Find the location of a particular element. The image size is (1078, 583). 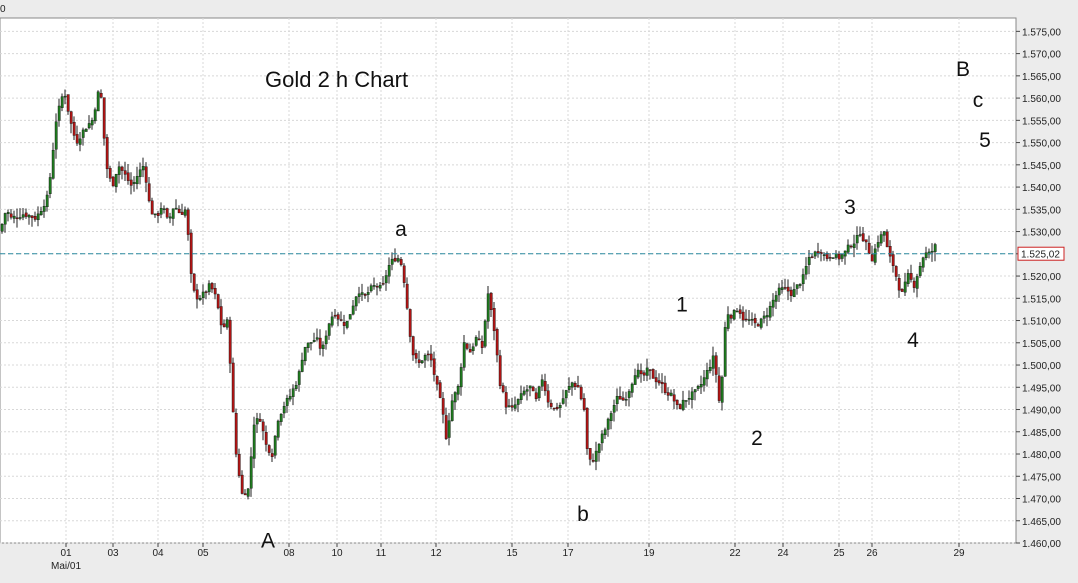

wave-label-a: a is located at coordinates (401, 229).